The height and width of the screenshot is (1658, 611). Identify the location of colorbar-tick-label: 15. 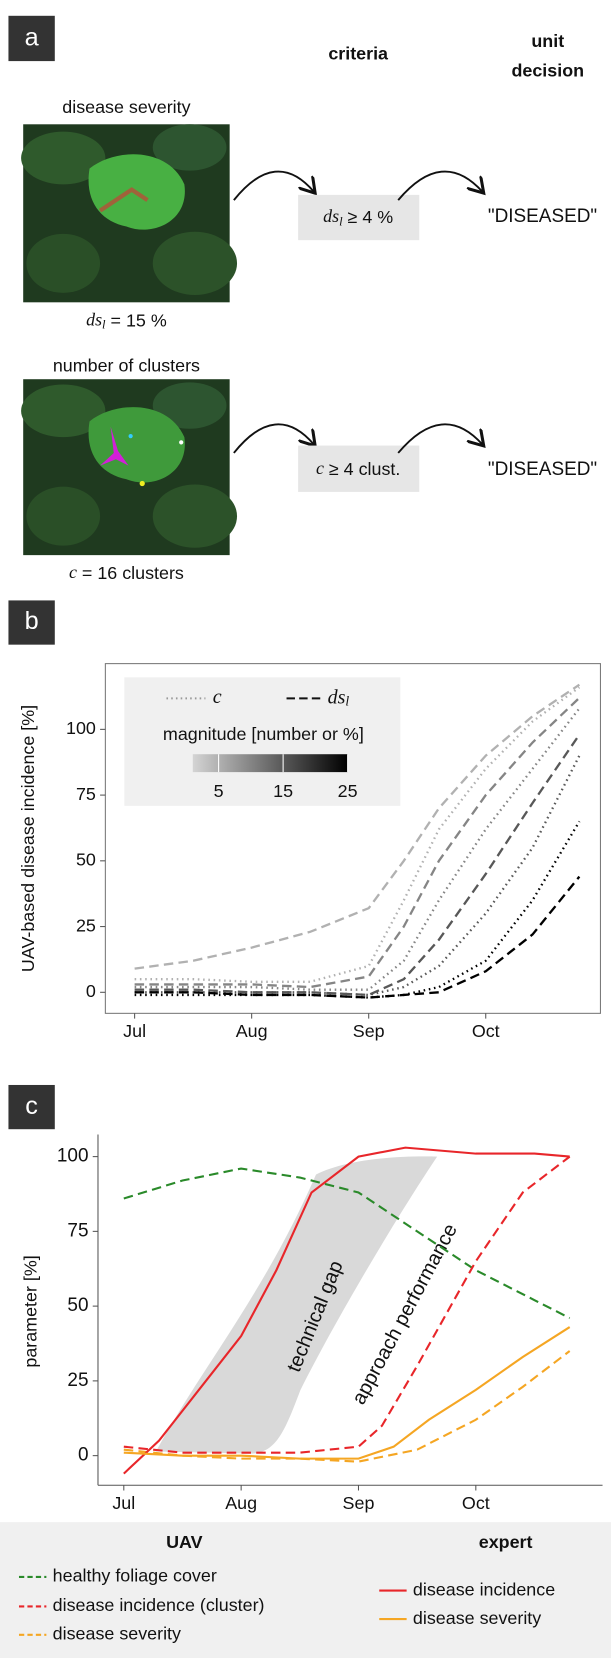
(283, 791).